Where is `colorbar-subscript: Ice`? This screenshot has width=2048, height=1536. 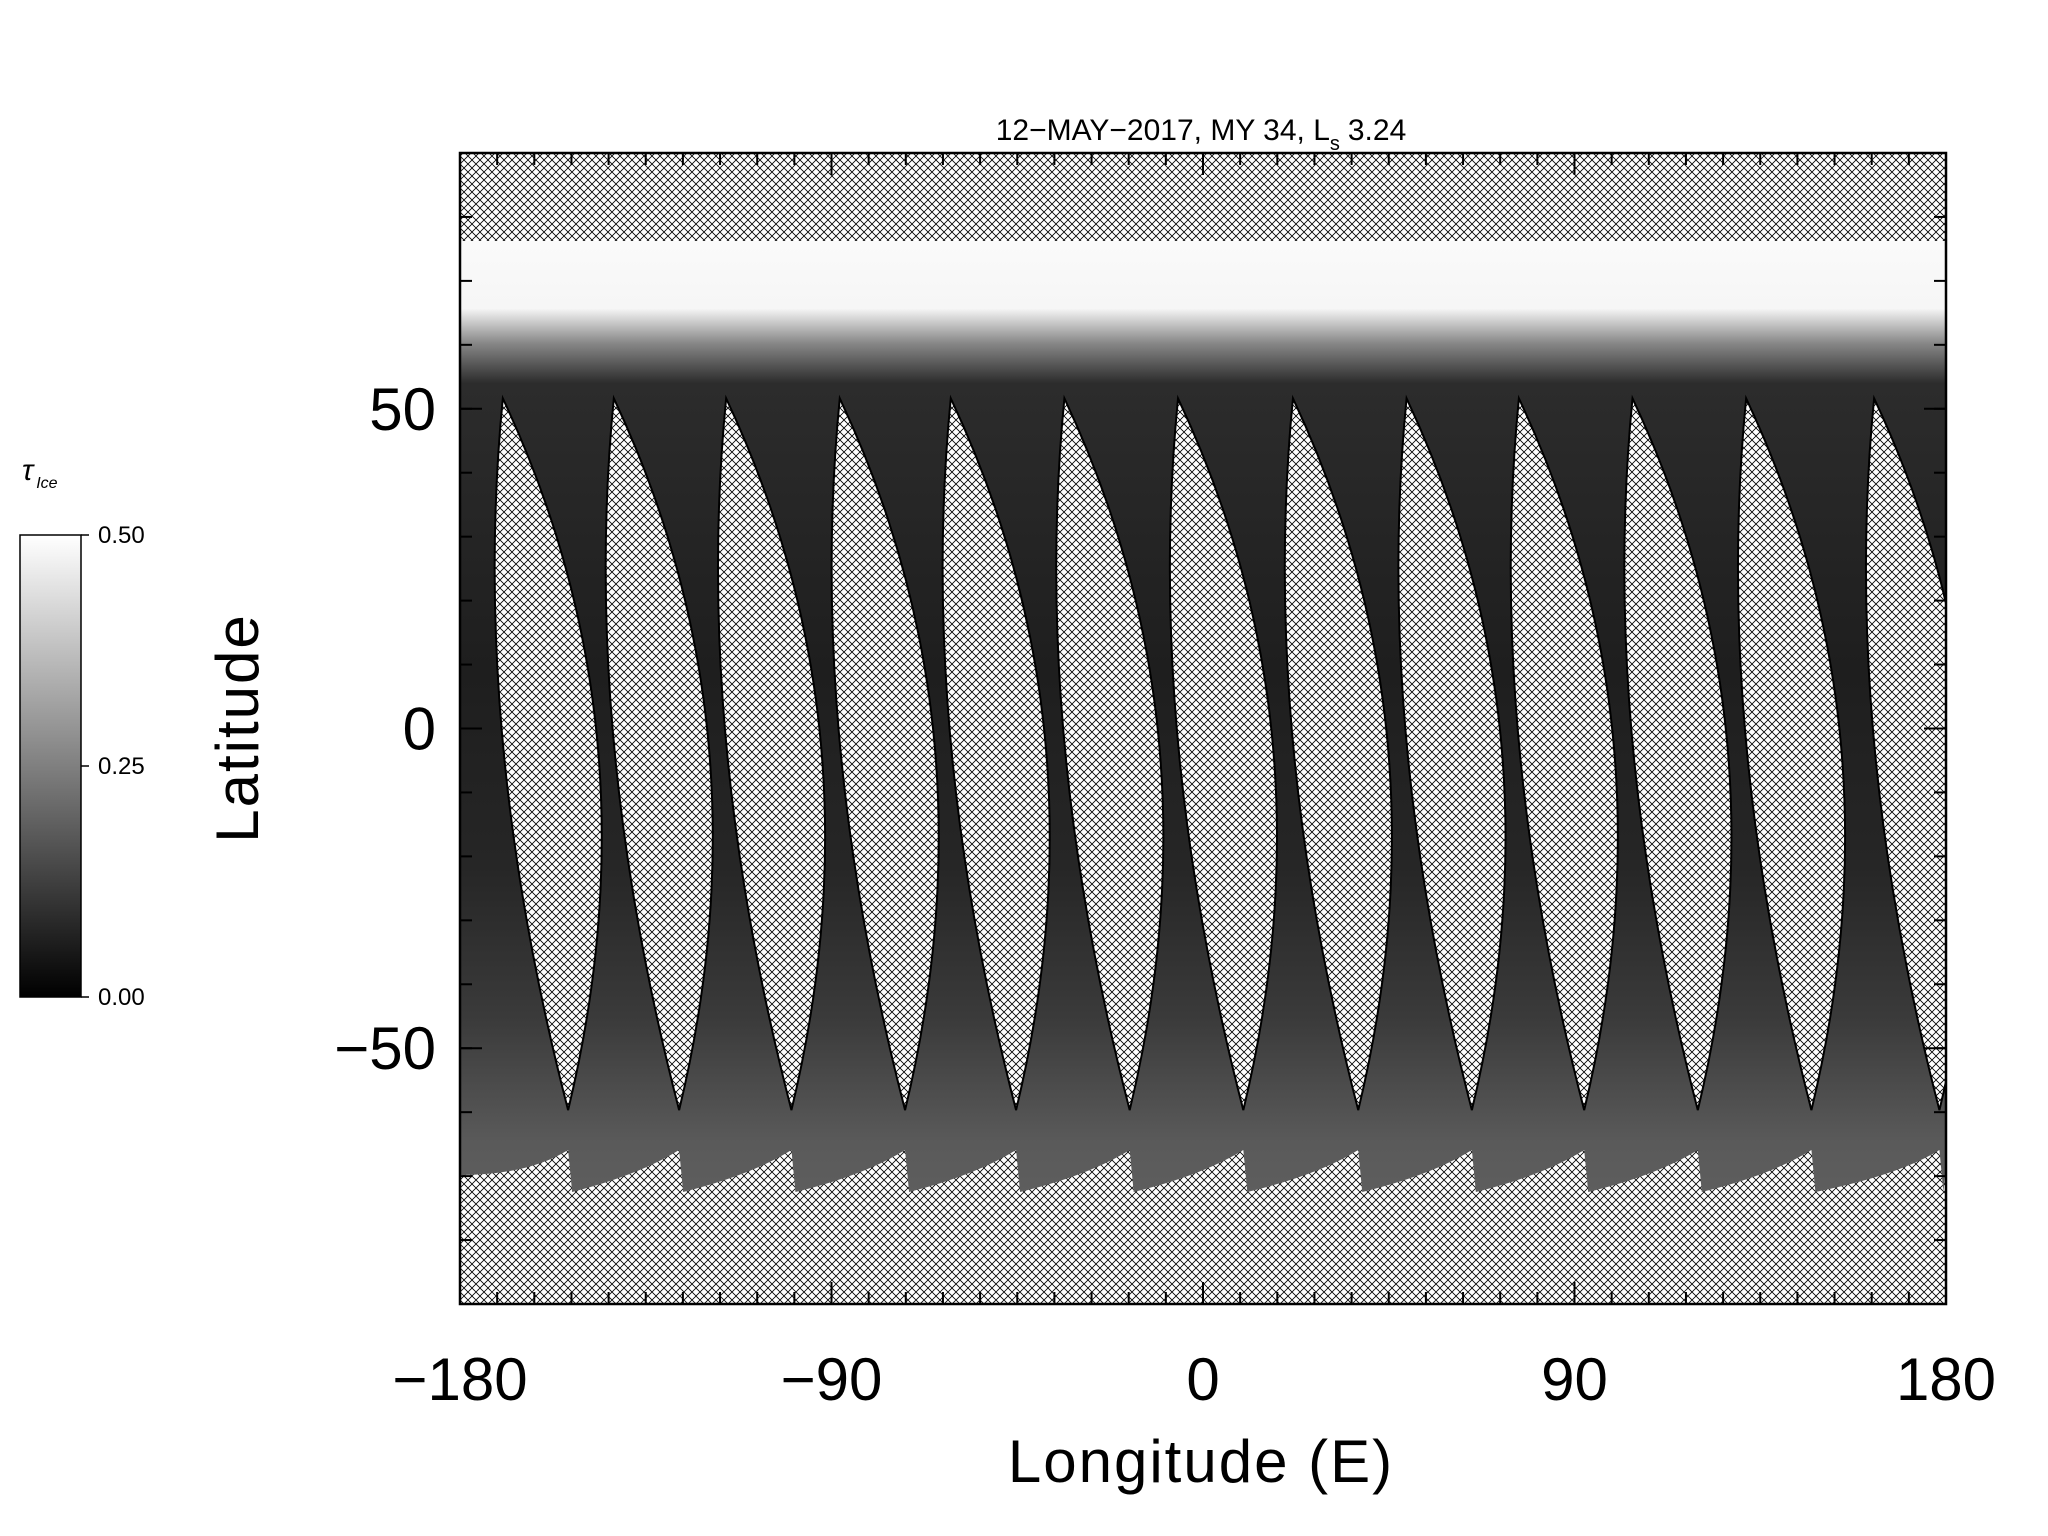 colorbar-subscript: Ice is located at coordinates (46, 483).